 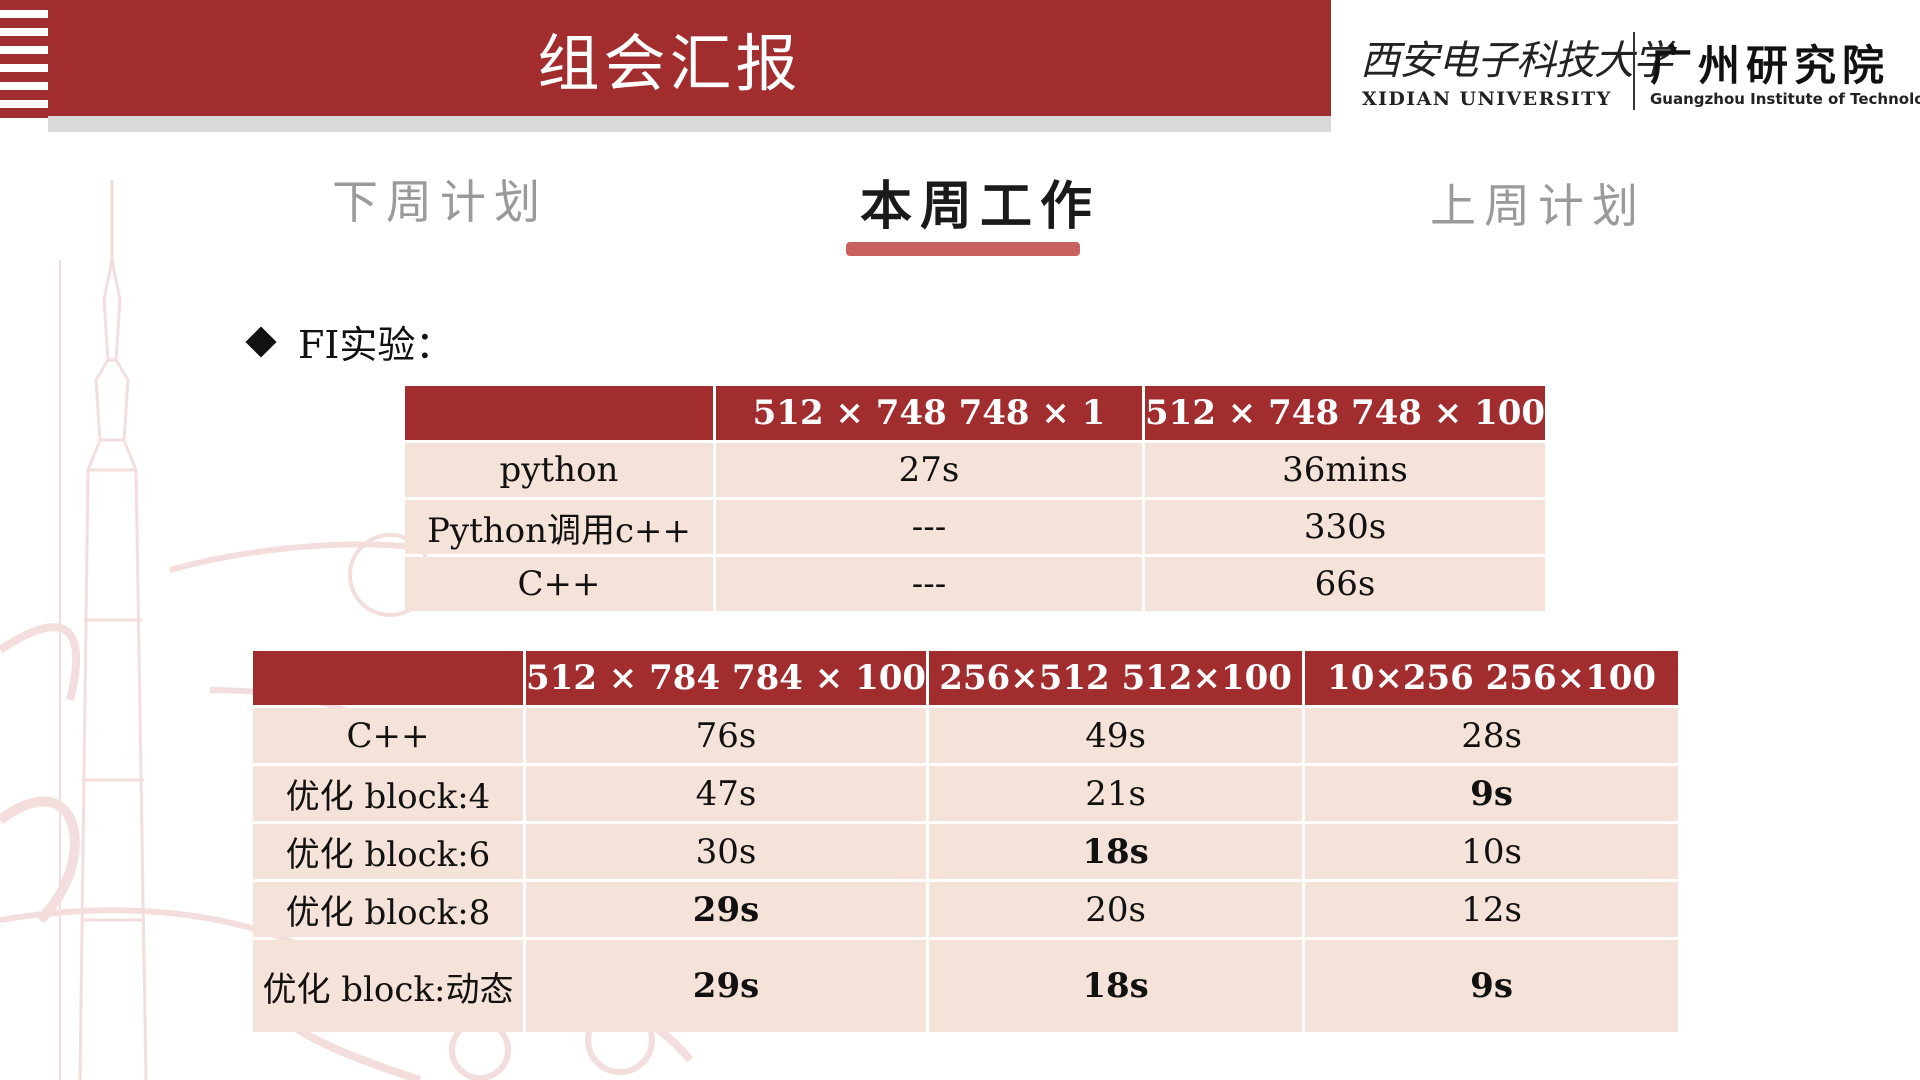 What do you see at coordinates (388, 909) in the screenshot?
I see `table-cell: 优化 block:8` at bounding box center [388, 909].